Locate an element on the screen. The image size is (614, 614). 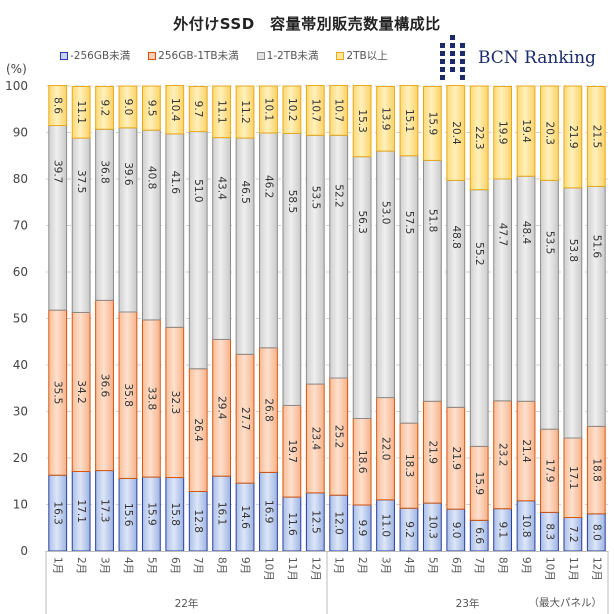
data-label: 19.9 is located at coordinates (503, 132).